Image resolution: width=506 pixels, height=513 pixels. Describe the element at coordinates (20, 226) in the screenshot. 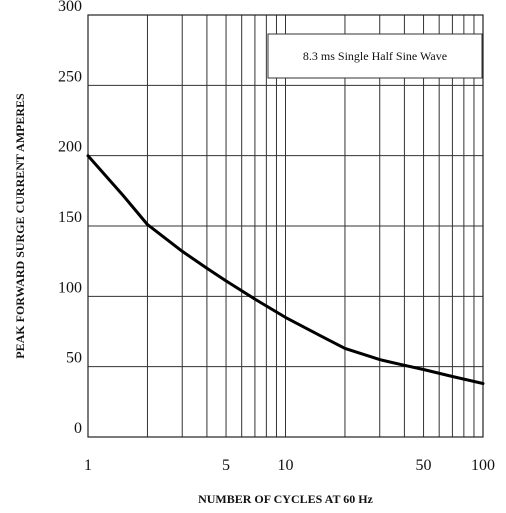

I see `y-axis-title: PEAK FORWARD SURGE CURRENT AMPERES` at that location.